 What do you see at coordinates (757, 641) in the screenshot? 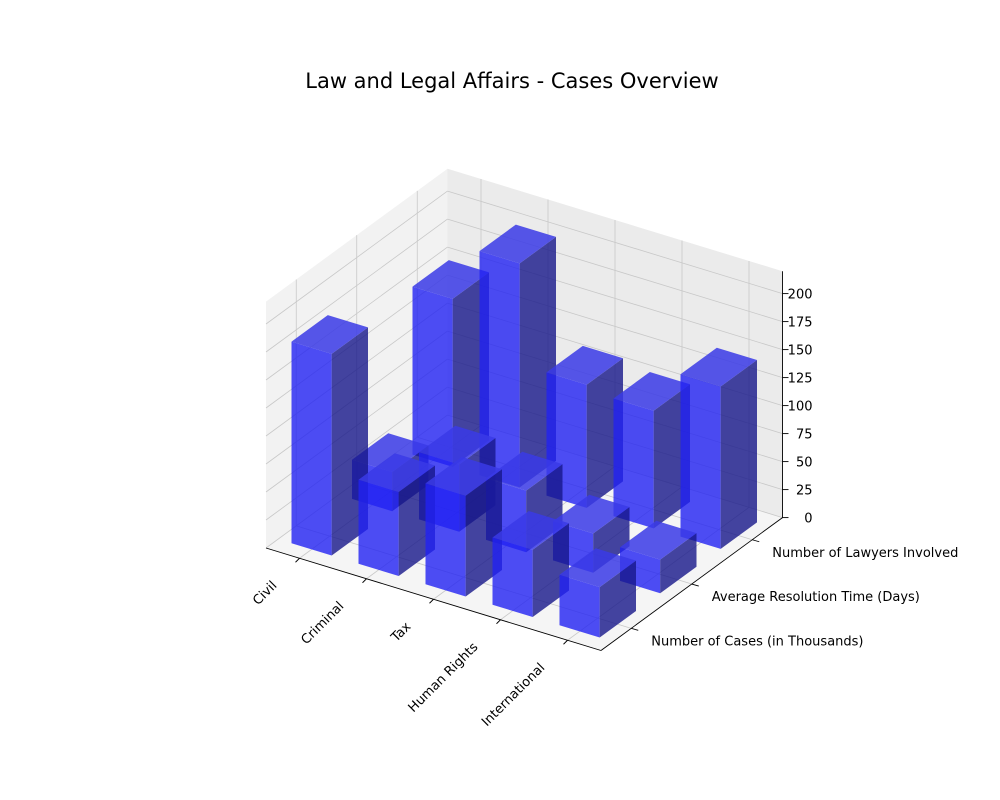
I see `series-label: Number of Cases (in Thousands)` at bounding box center [757, 641].